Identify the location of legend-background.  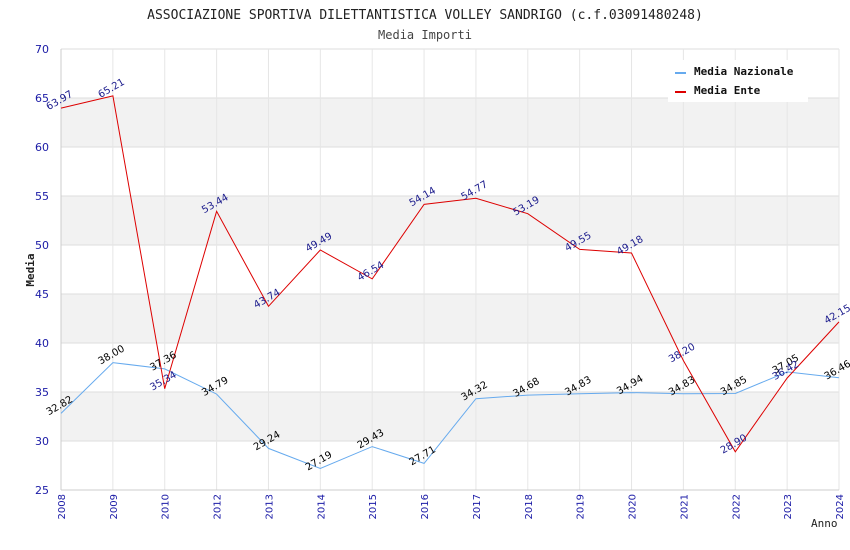
(738, 81).